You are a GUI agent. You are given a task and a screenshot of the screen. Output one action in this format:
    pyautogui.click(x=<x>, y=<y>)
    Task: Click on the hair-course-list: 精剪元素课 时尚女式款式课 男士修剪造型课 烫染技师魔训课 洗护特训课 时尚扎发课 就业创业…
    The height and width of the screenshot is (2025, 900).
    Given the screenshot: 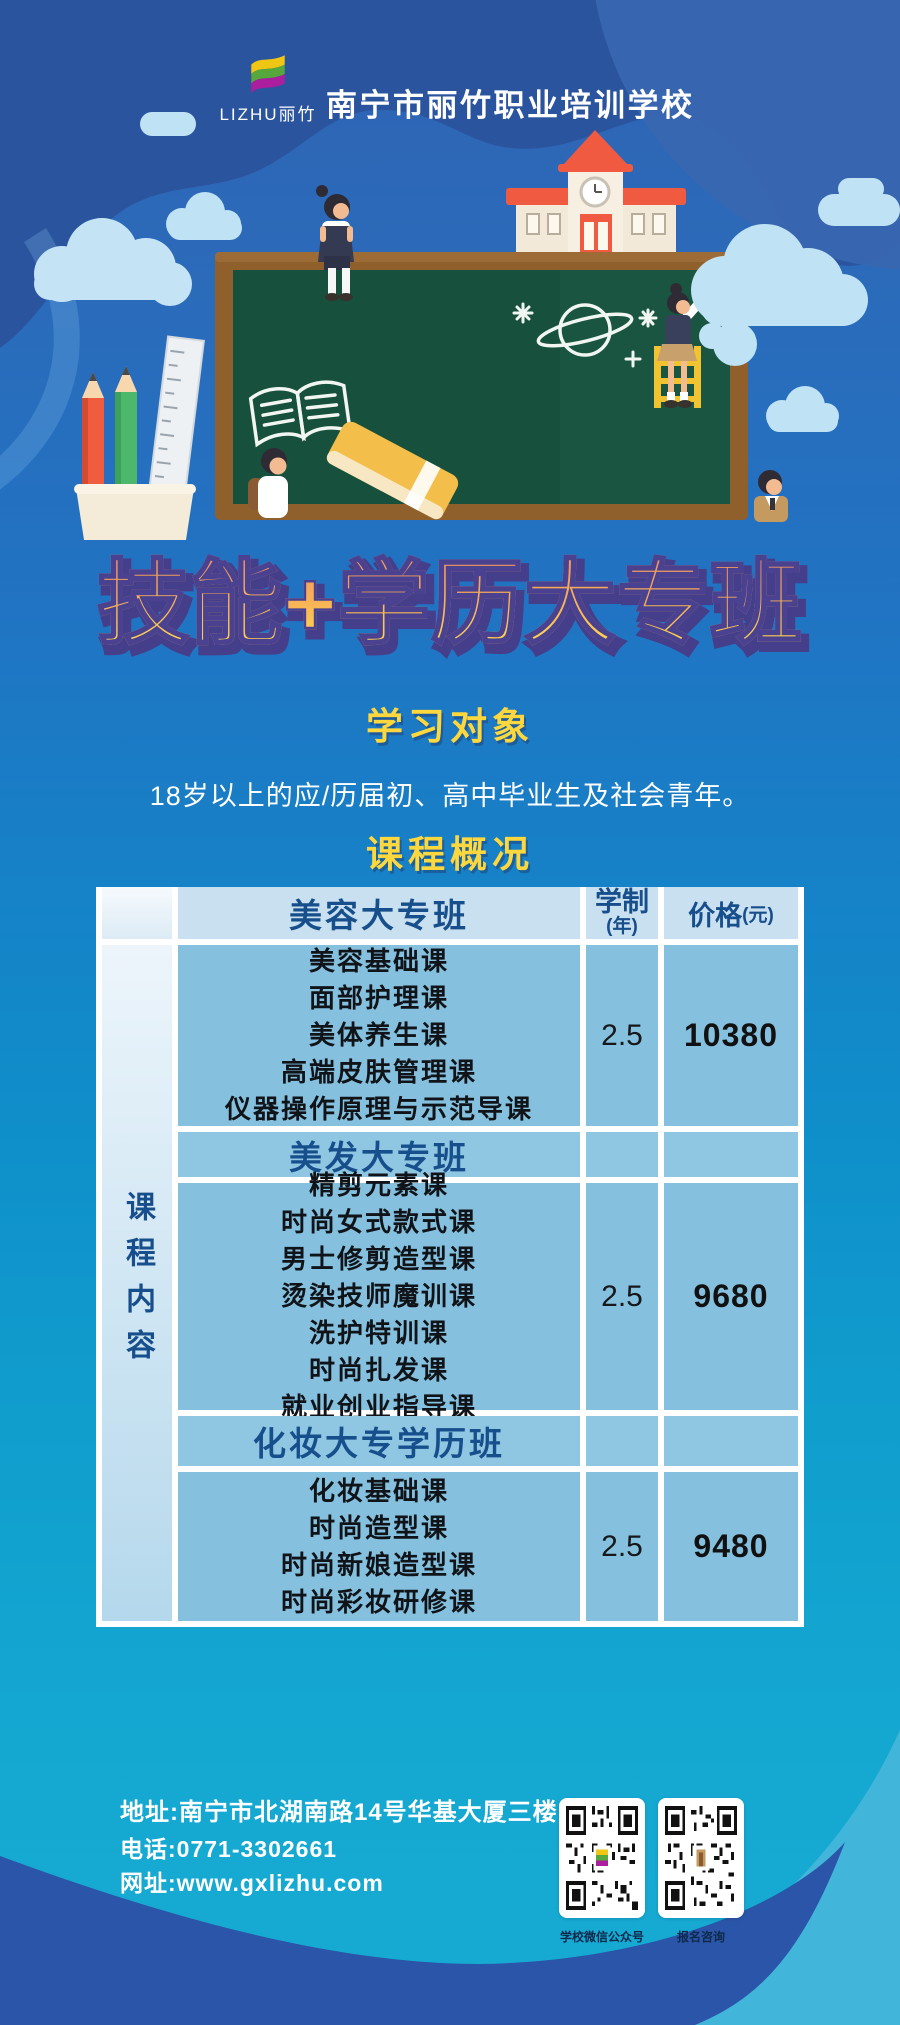 What is the action you would take?
    pyautogui.click(x=379, y=1296)
    